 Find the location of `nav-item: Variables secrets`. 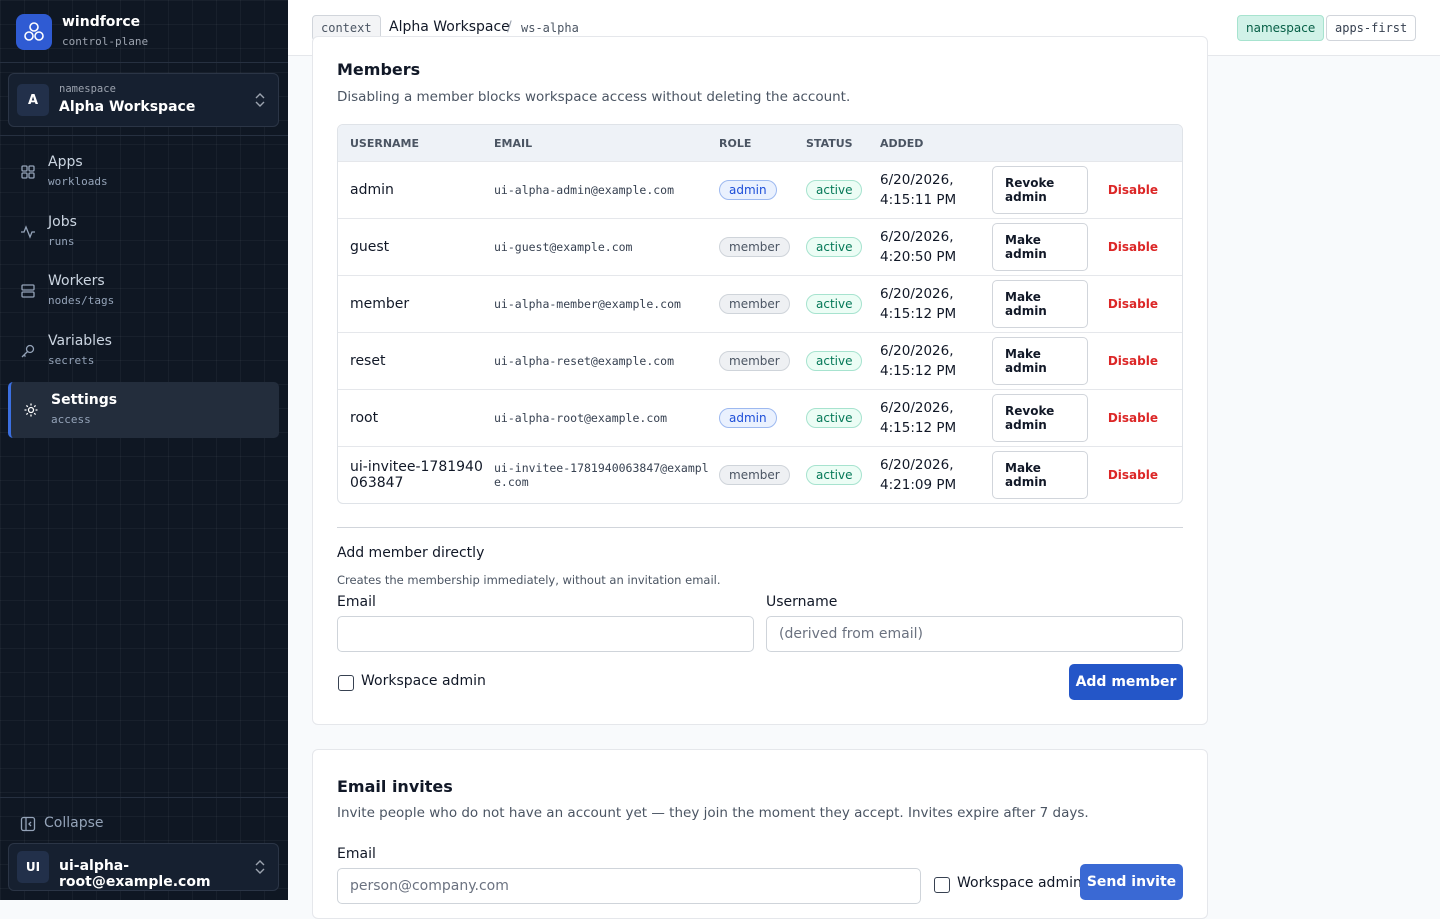

nav-item: Variables secrets is located at coordinates (143, 351).